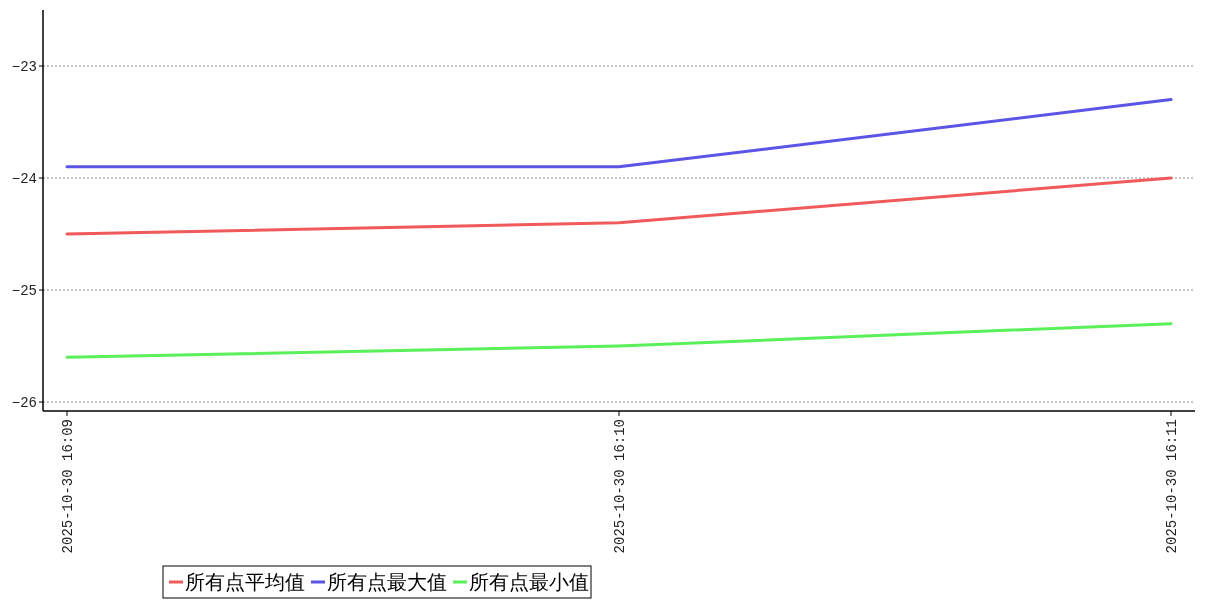  What do you see at coordinates (620, 486) in the screenshot?
I see `x-tick-label: 2025-10-30 16:10` at bounding box center [620, 486].